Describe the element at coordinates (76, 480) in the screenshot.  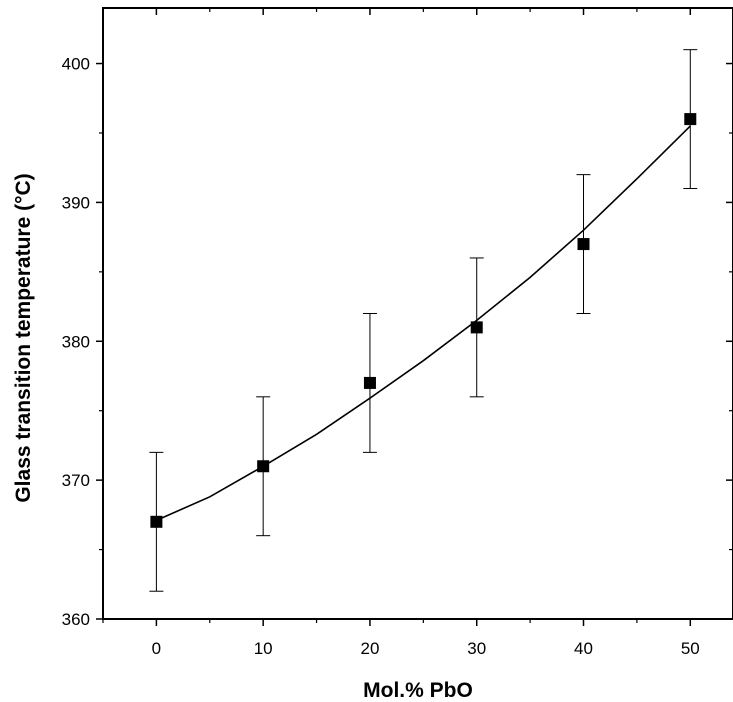
I see `y-tick-label: 370` at that location.